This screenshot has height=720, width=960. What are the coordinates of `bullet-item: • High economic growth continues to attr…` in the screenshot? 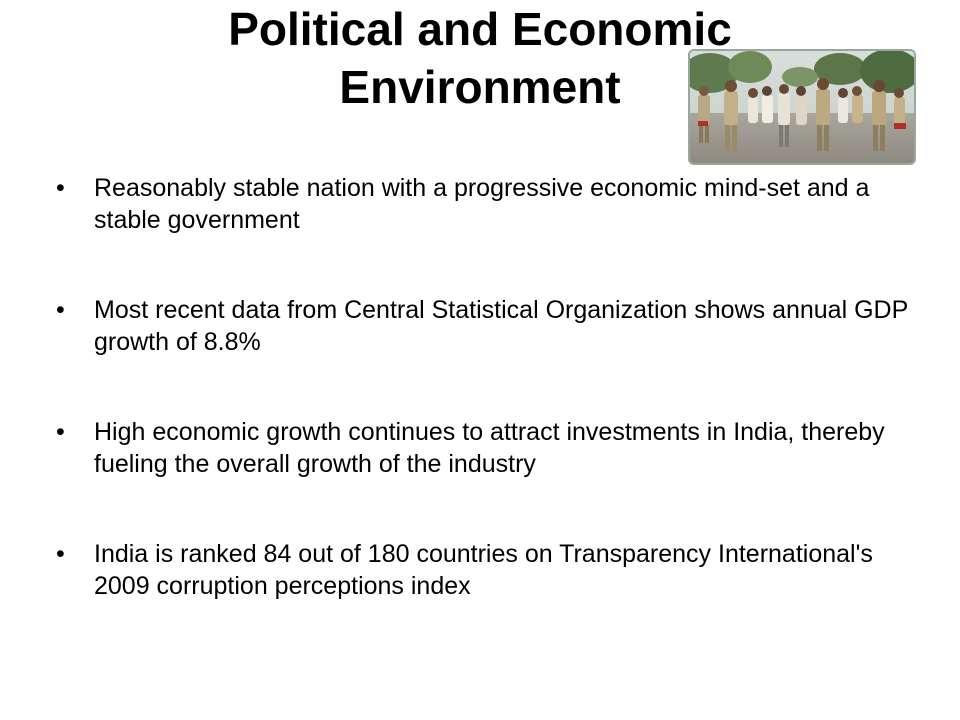 It's located at (482, 448).